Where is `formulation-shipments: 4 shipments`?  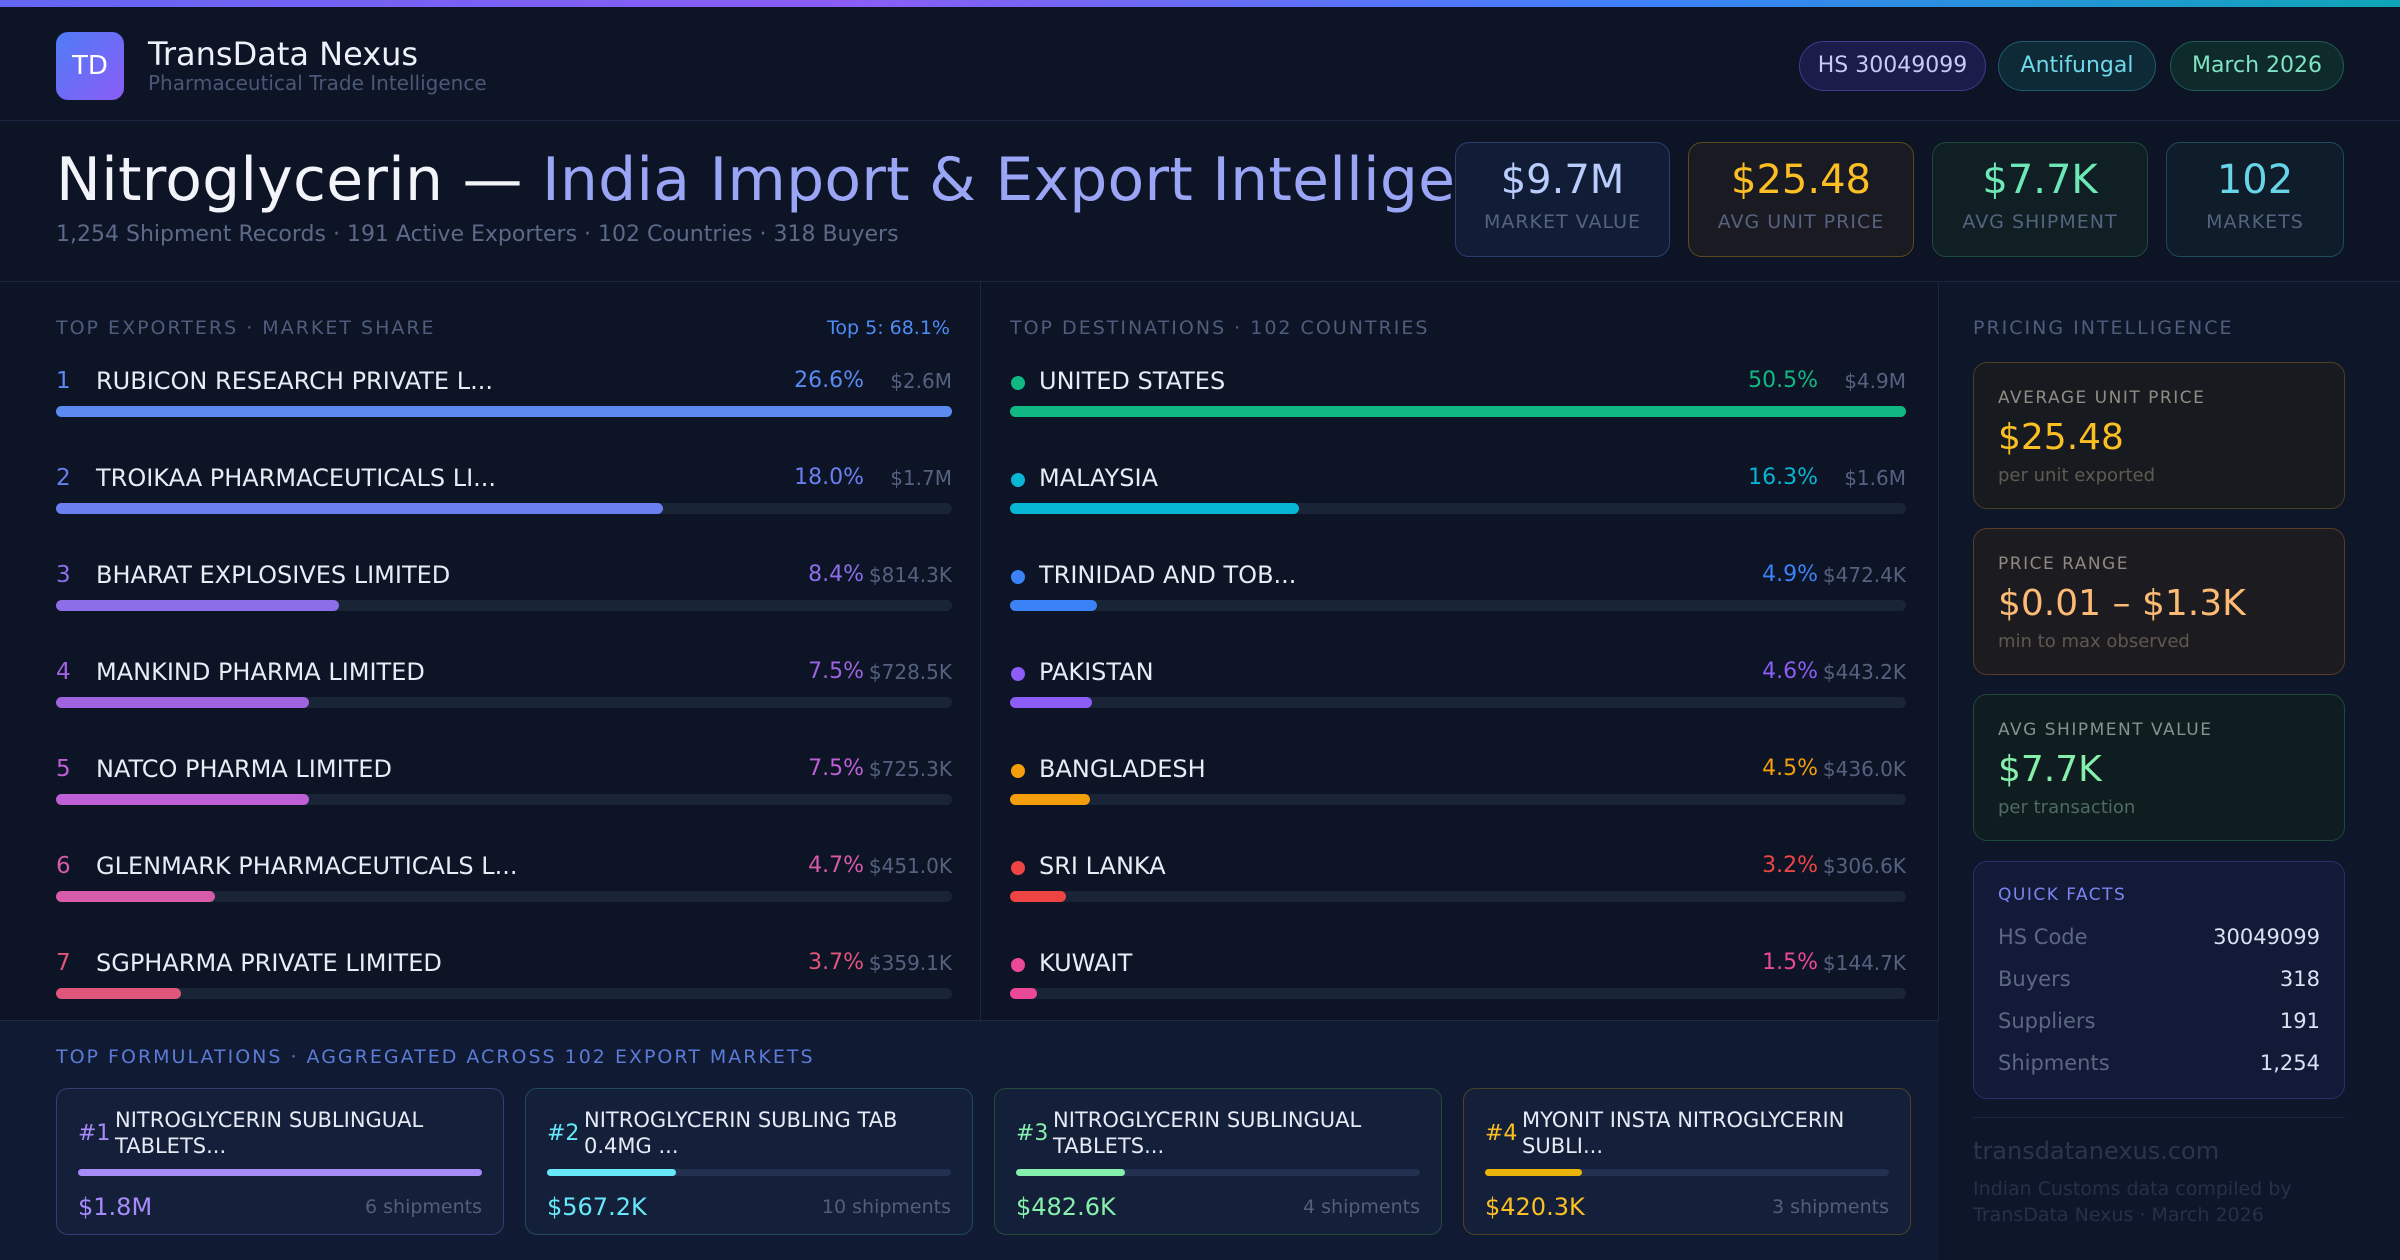 formulation-shipments: 4 shipments is located at coordinates (1361, 1207).